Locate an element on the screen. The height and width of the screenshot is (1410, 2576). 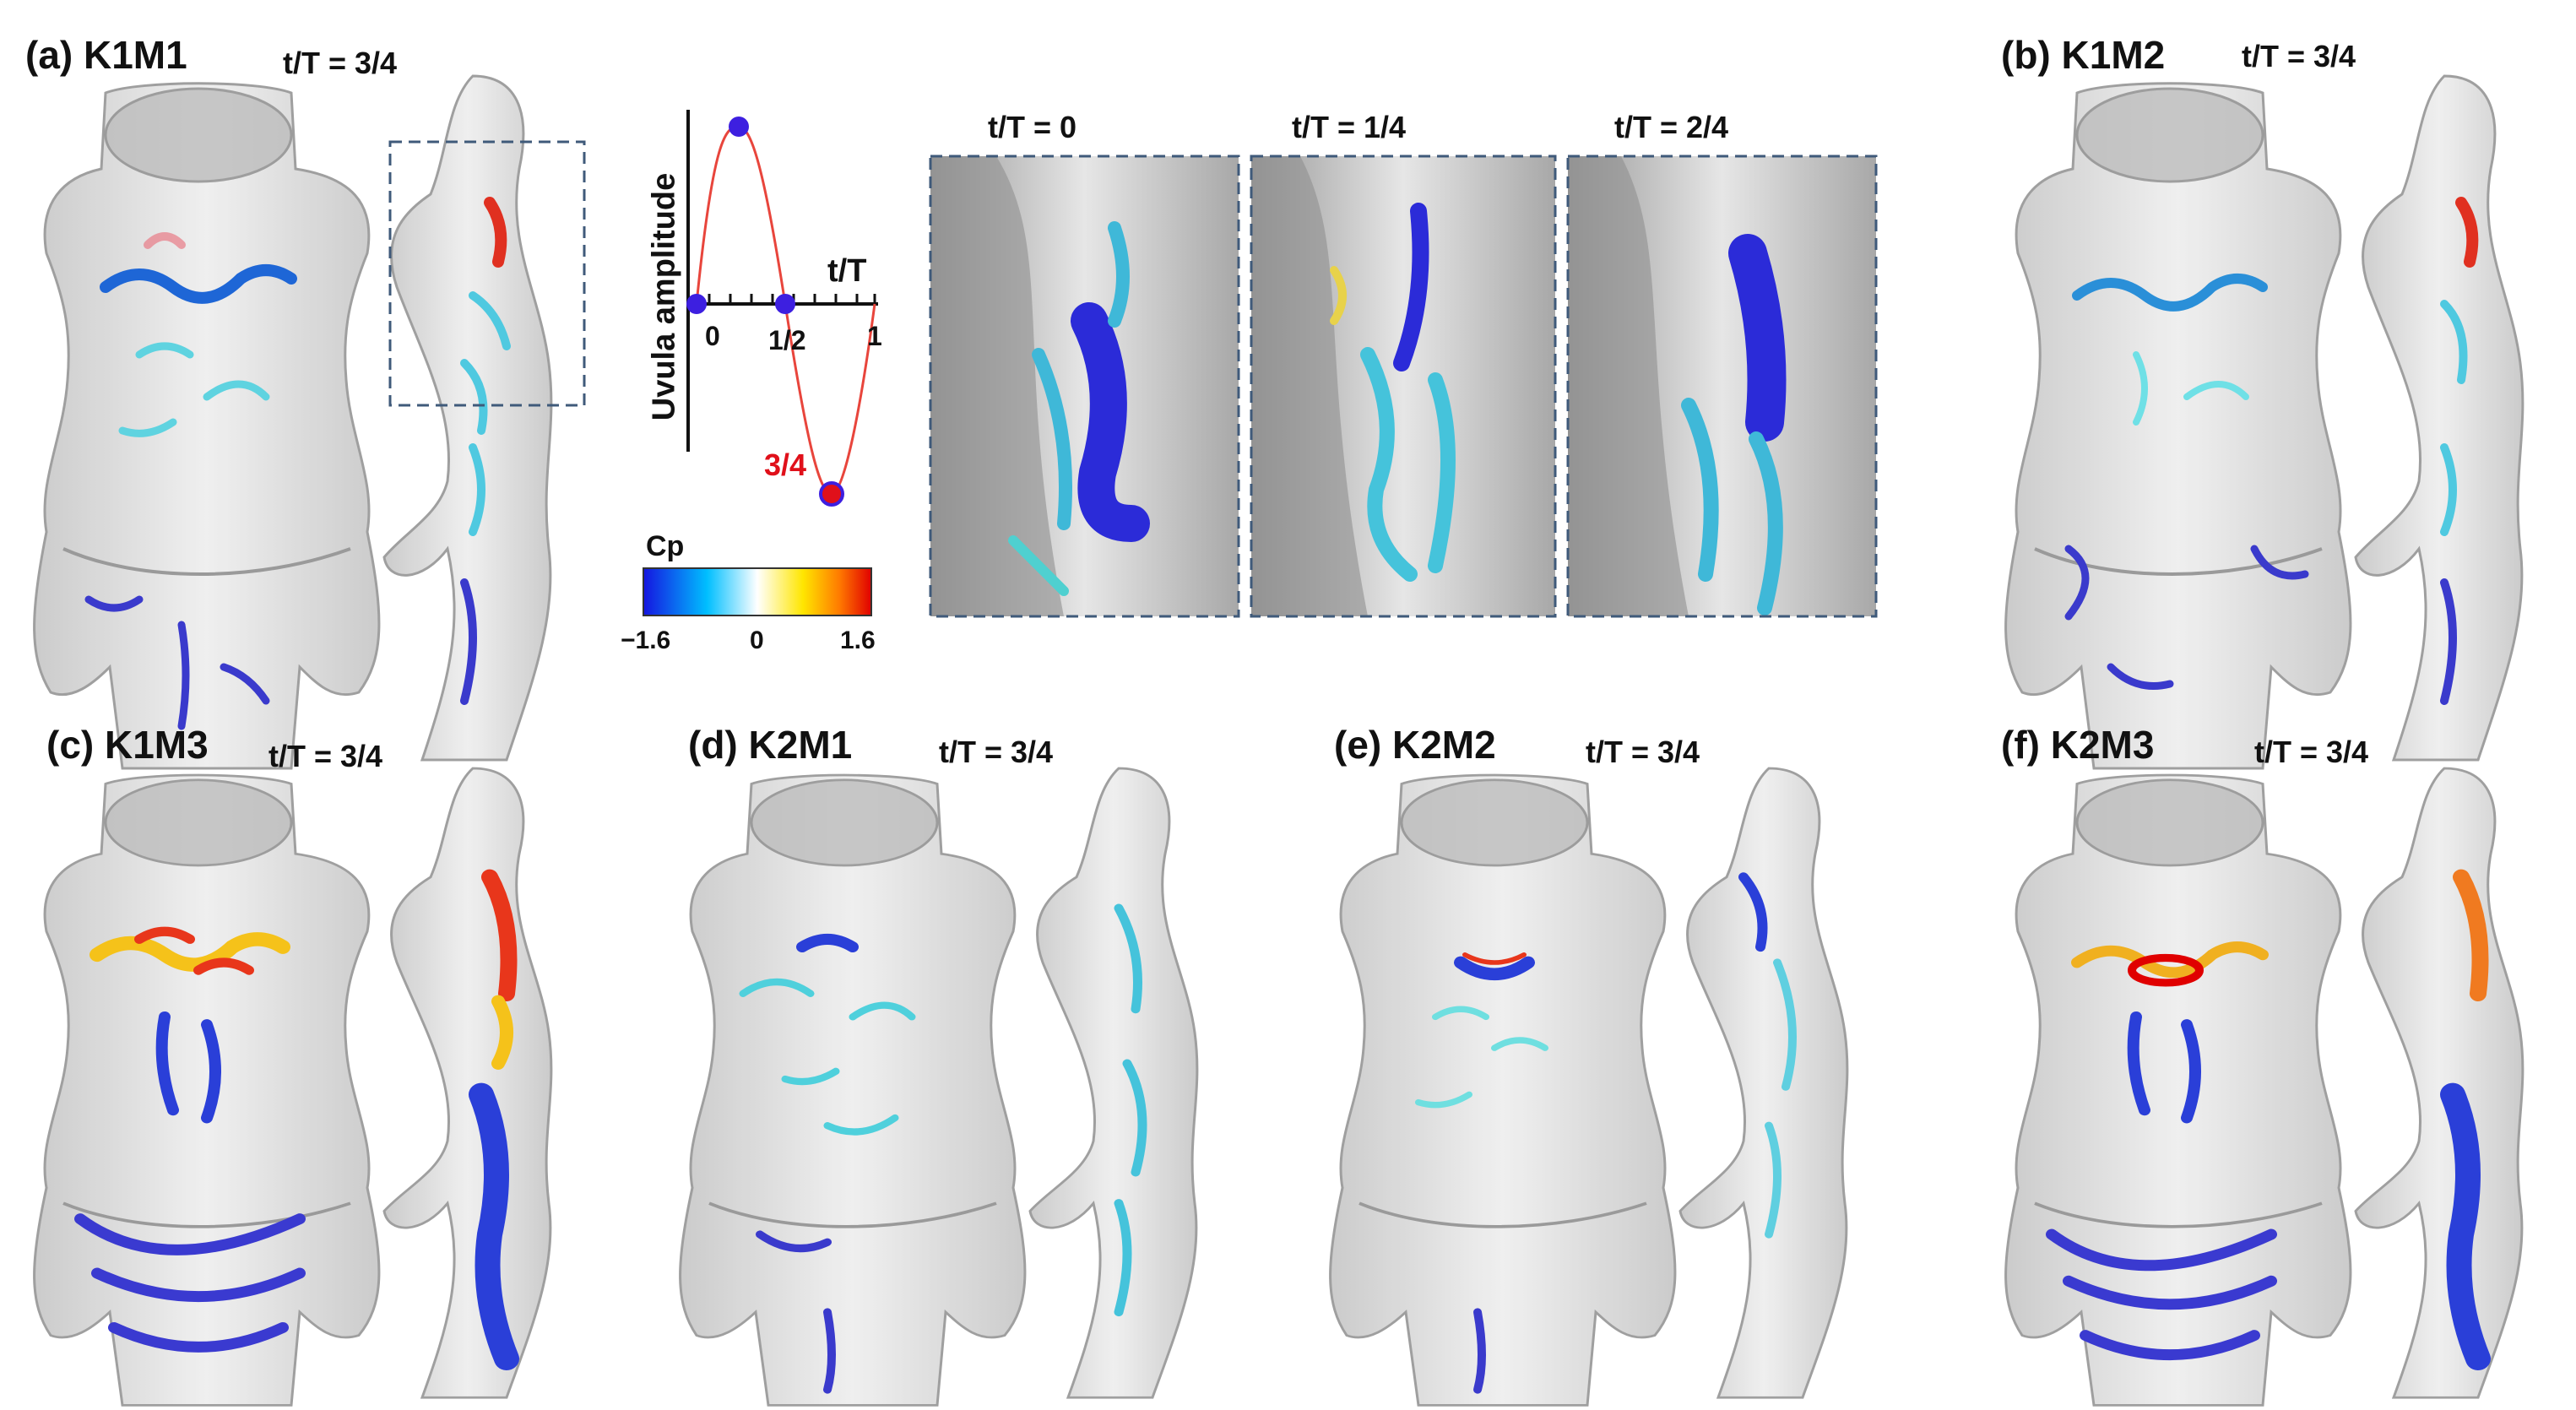
panel-e-time: t/T = 3/4 is located at coordinates (1643, 752).